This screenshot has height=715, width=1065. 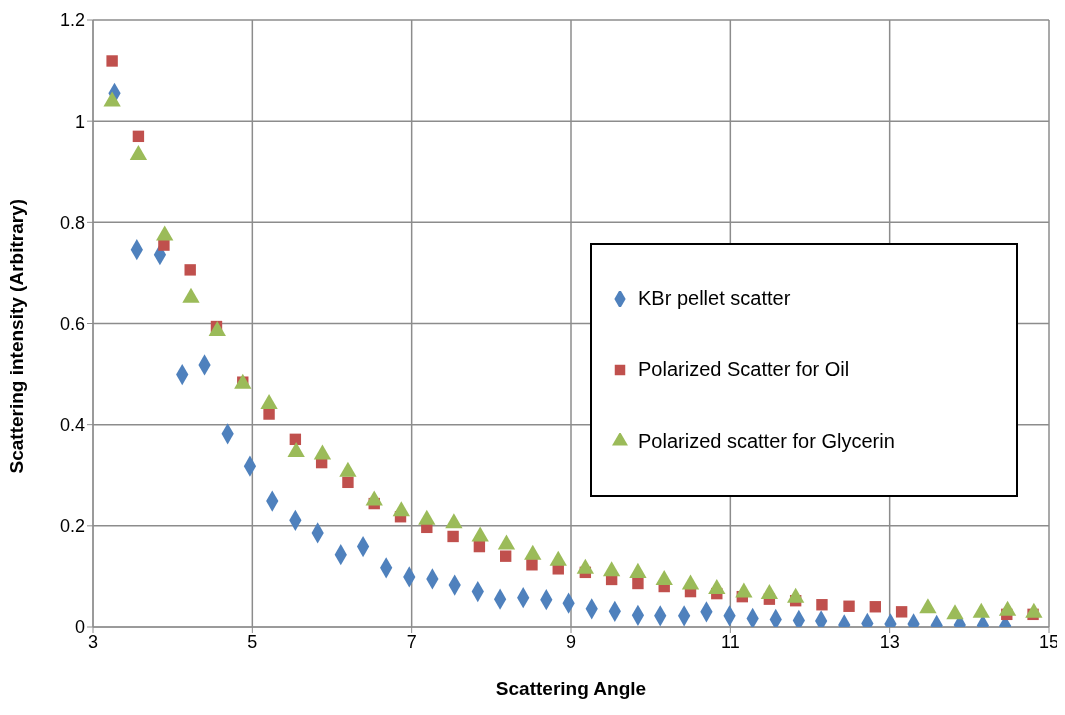 I want to click on x-tick-label: 11, so click(x=730, y=641).